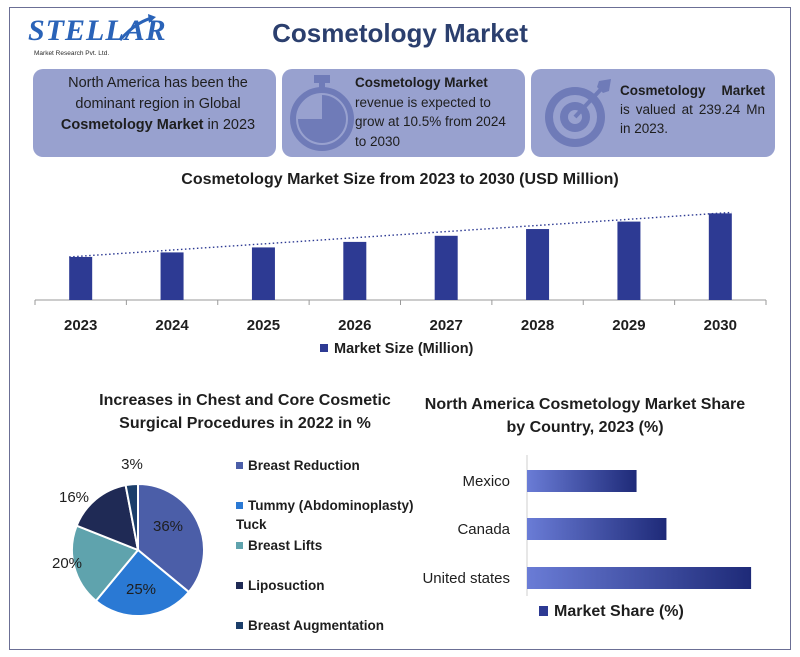 This screenshot has width=800, height=657. What do you see at coordinates (172, 325) in the screenshot?
I see `x-tick-label: 2024` at bounding box center [172, 325].